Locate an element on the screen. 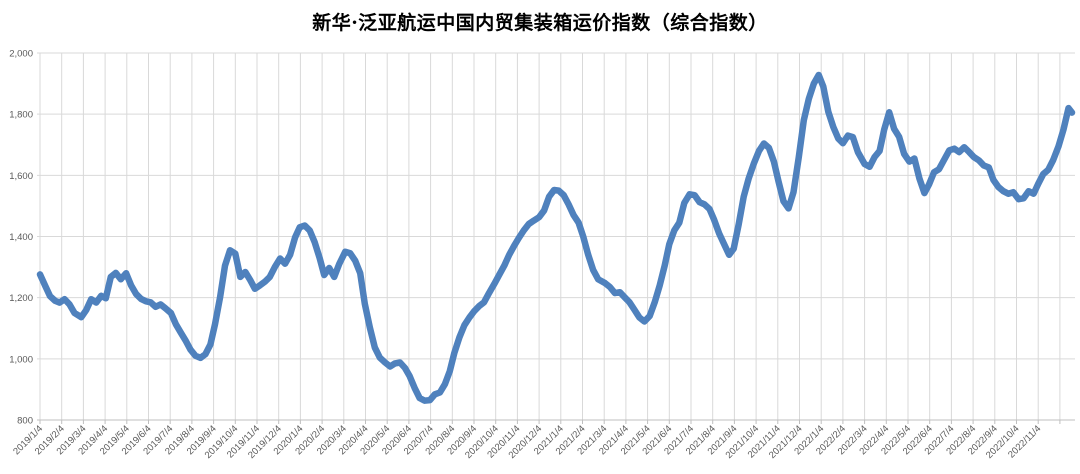 This screenshot has width=1080, height=474. chart-title: 新华·泛亚航运中国内贸集装箱运价指数（综合指数） is located at coordinates (540, 23).